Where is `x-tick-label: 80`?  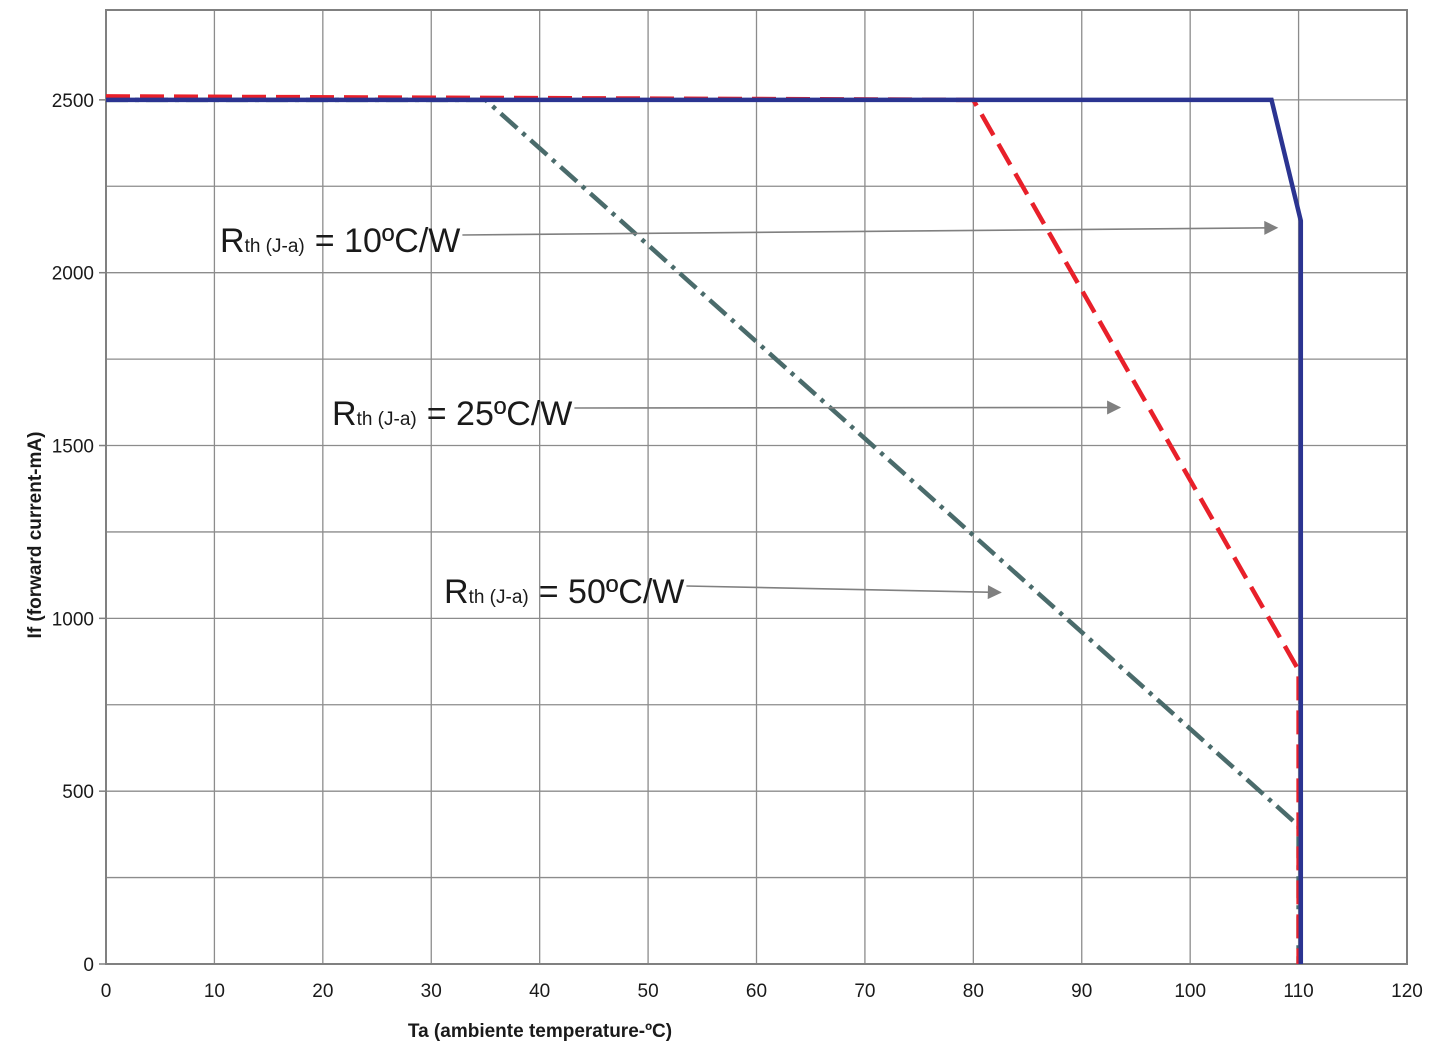
x-tick-label: 80 is located at coordinates (973, 991).